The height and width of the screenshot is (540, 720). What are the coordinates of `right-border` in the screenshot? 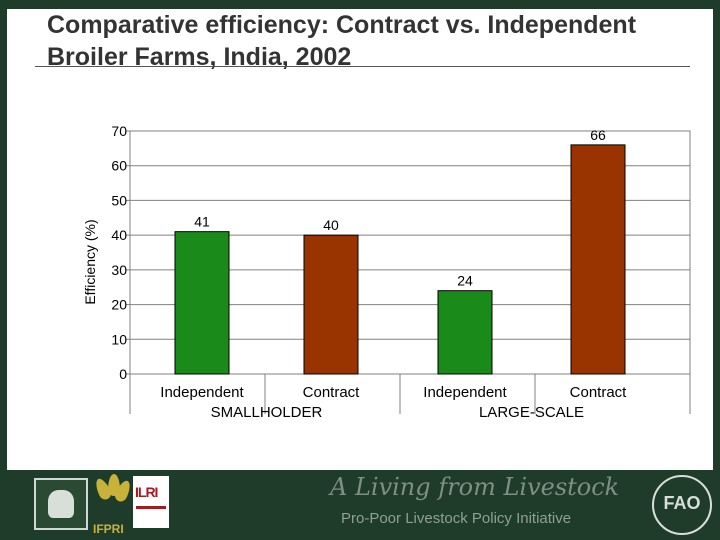 It's located at (716, 235).